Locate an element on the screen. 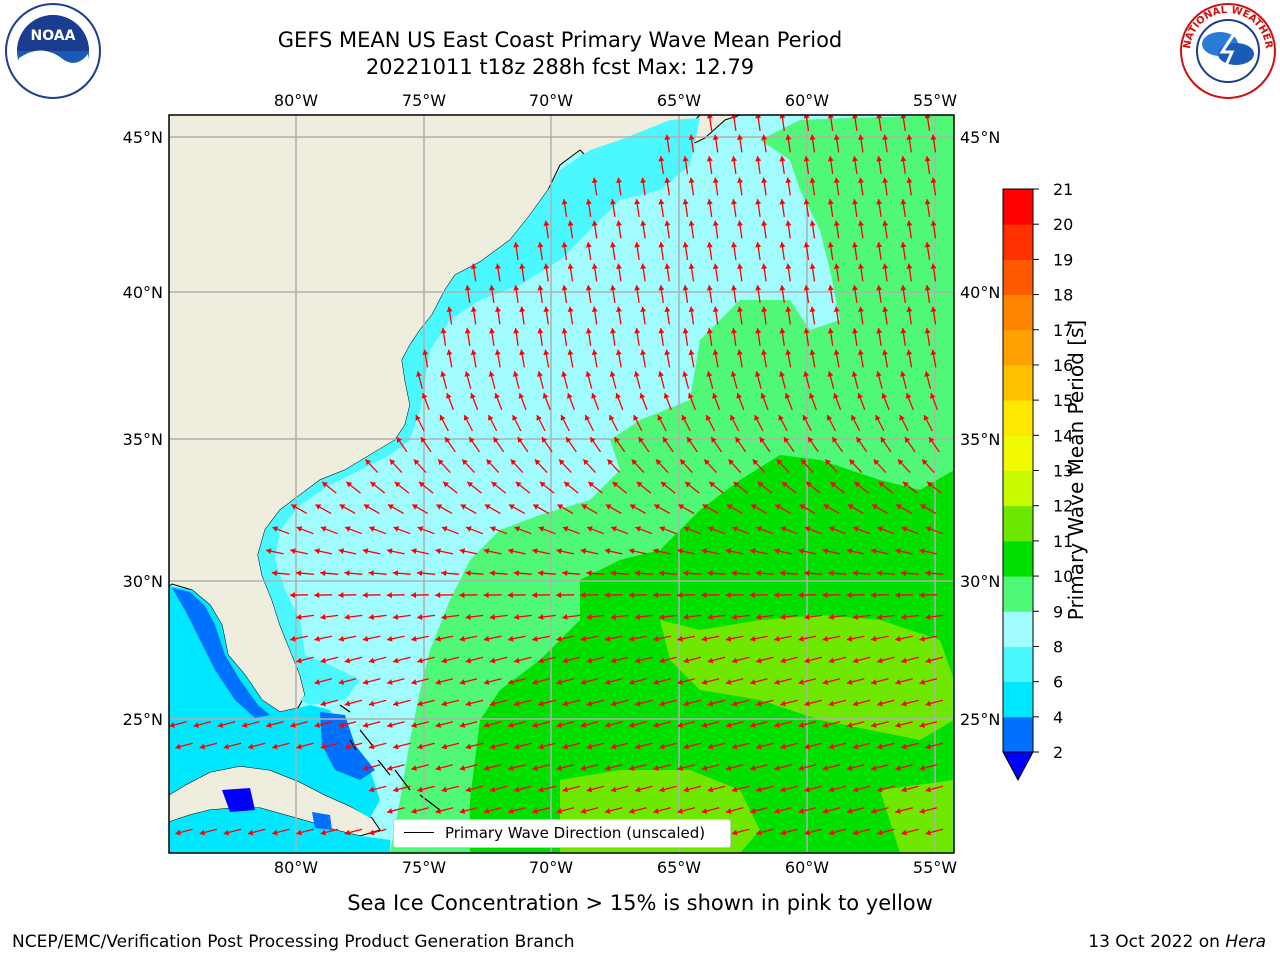 The image size is (1280, 960). colorbar-tick-label: 9 is located at coordinates (1058, 611).